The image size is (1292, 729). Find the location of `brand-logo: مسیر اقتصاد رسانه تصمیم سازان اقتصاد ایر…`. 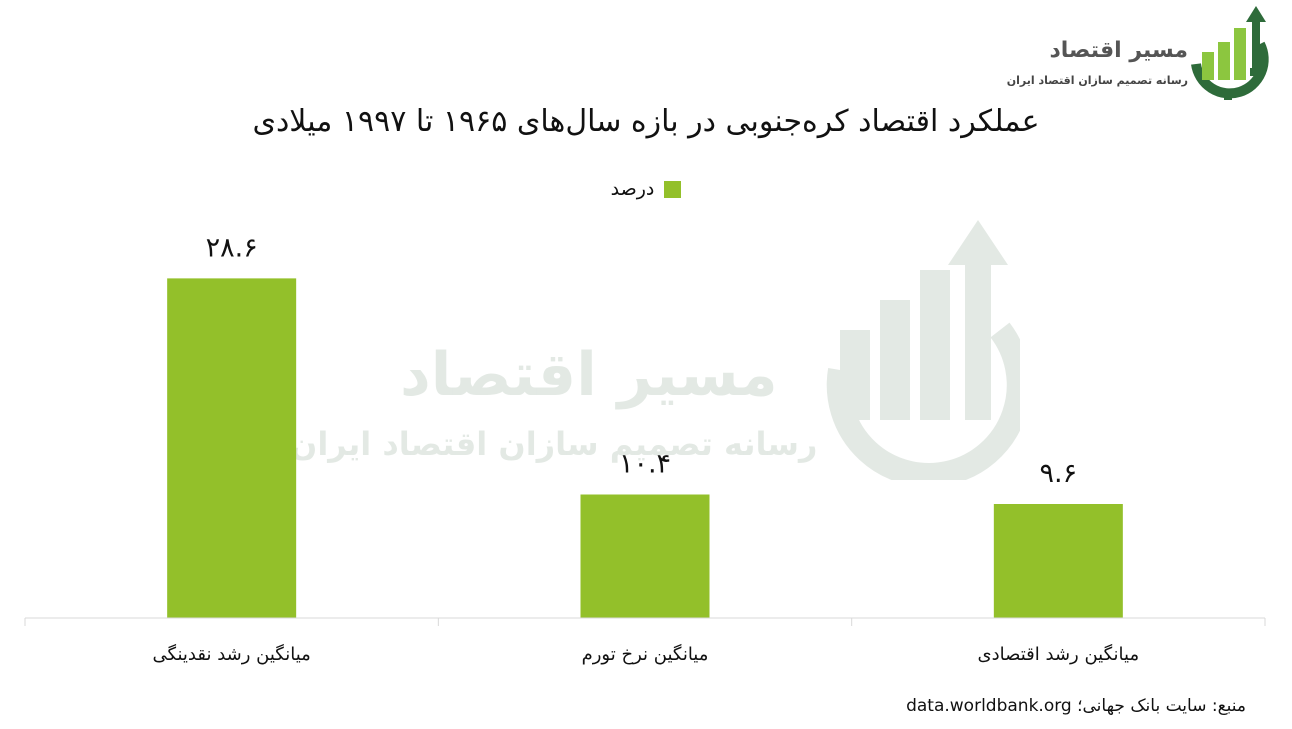

brand-logo: مسیر اقتصاد رسانه تصمیم سازان اقتصاد ایر… is located at coordinates (1135, 54).